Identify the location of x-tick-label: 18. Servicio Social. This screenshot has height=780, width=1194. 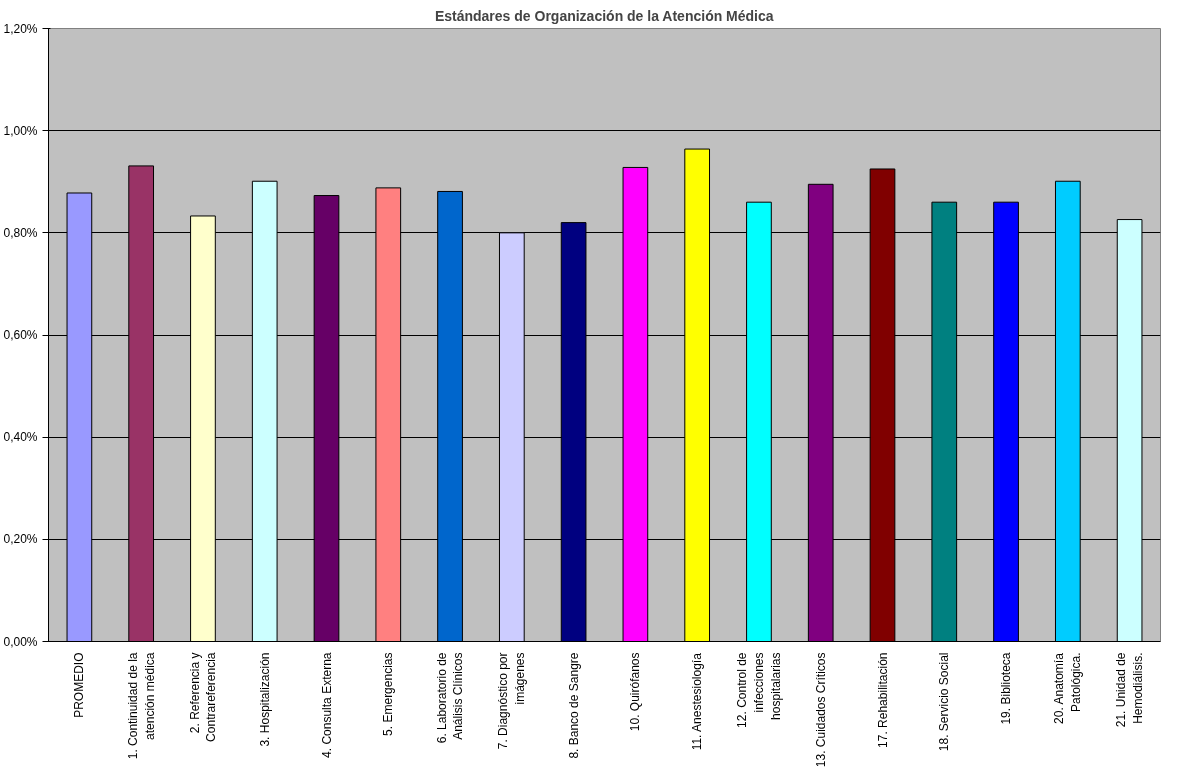
(944, 702).